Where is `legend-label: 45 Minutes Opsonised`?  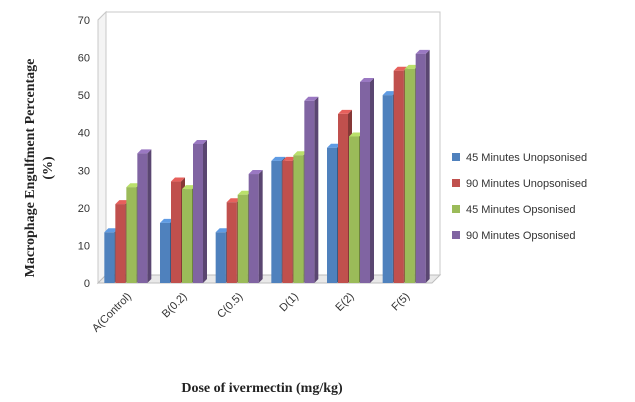
legend-label: 45 Minutes Opsonised is located at coordinates (520, 210).